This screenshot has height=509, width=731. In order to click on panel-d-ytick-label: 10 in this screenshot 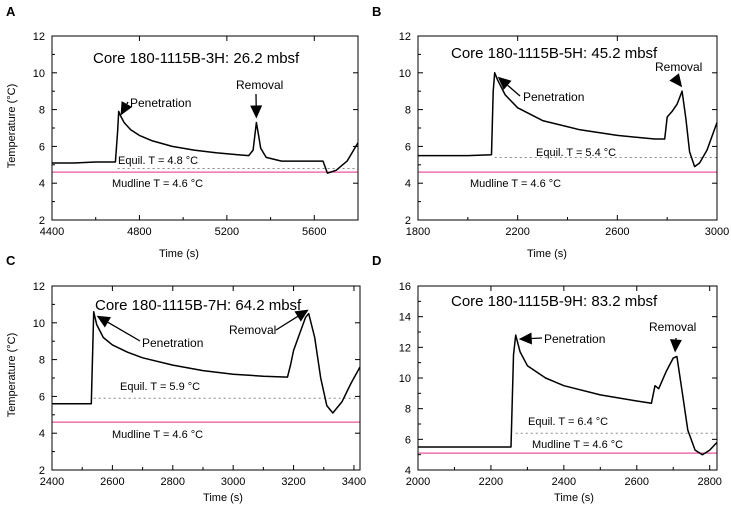, I will do `click(405, 379)`.